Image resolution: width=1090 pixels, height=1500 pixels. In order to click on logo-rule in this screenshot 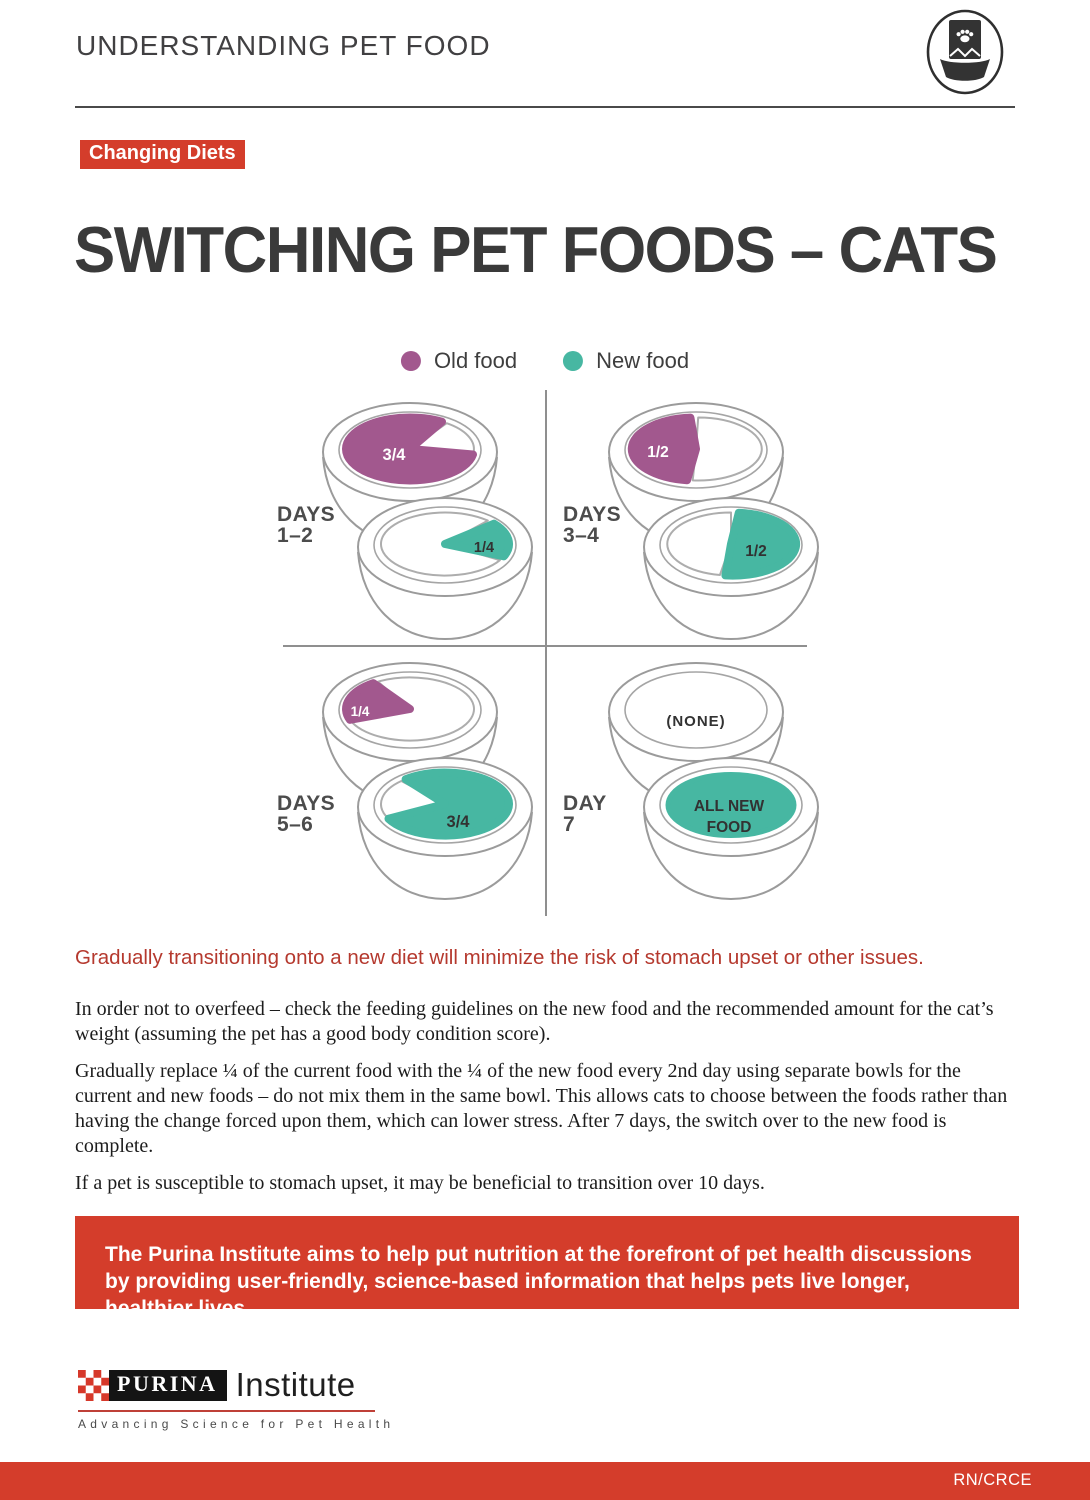, I will do `click(226, 1411)`.